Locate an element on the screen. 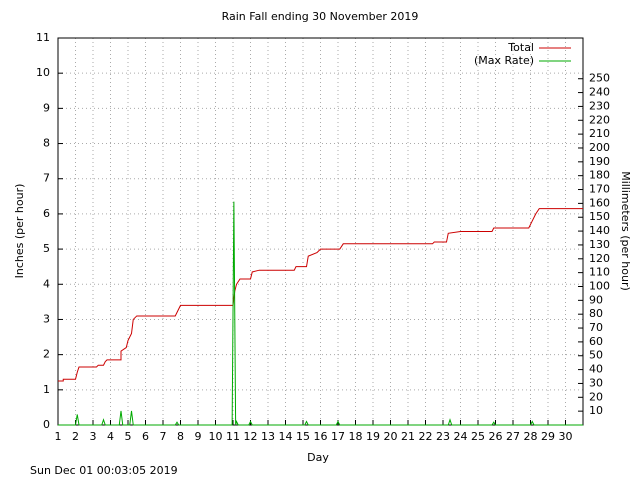  y2-tick-label: 230 is located at coordinates (599, 105).